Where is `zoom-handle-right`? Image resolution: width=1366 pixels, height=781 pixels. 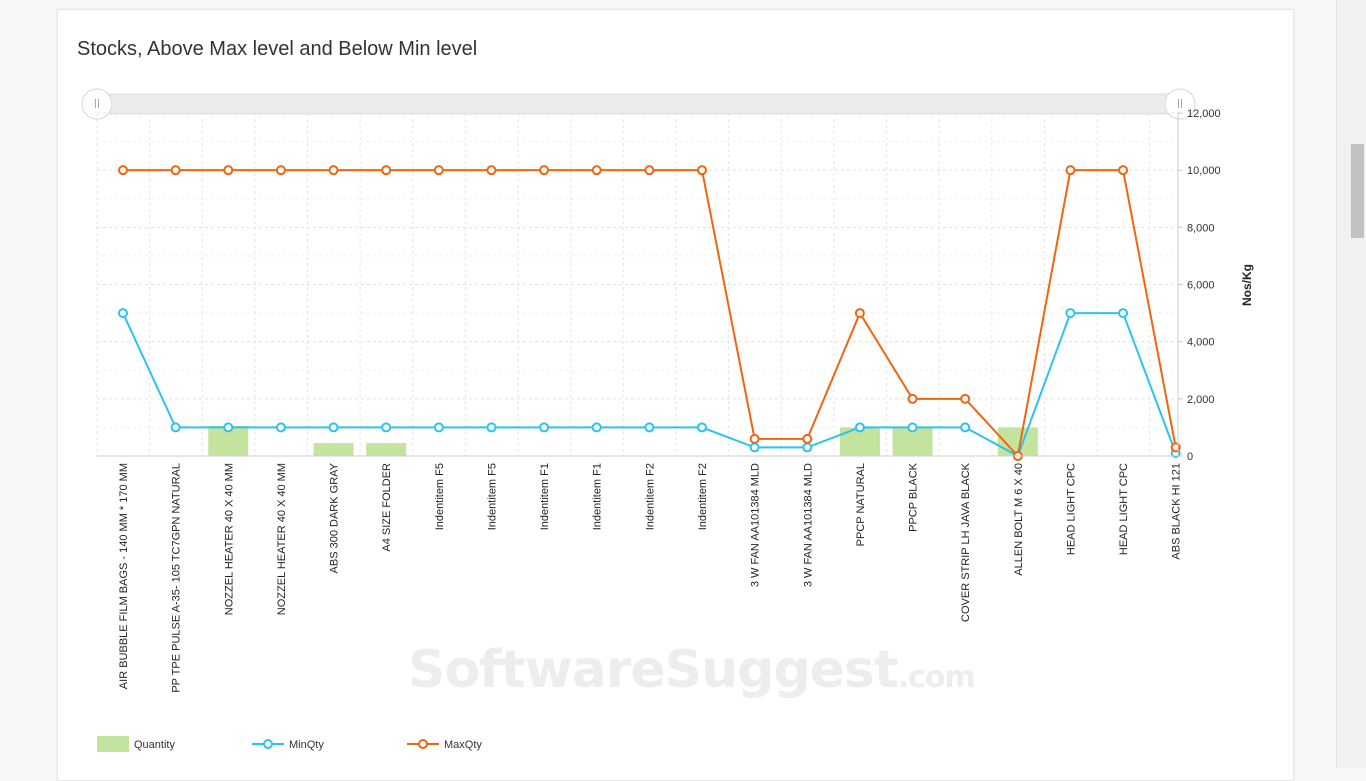 zoom-handle-right is located at coordinates (1180, 104).